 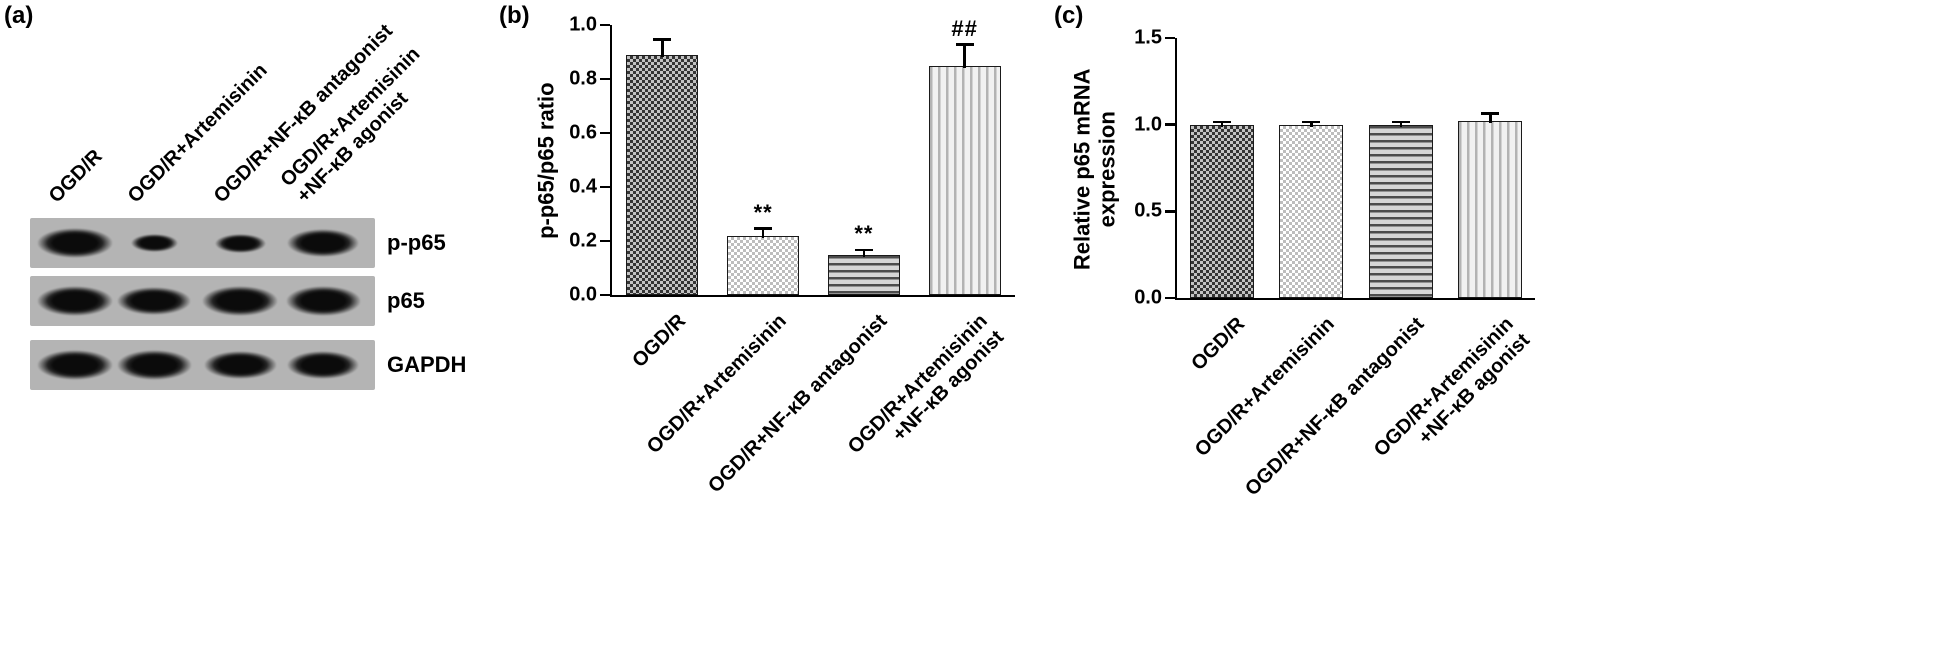 I want to click on lane-label: OGD/R, so click(x=75, y=176).